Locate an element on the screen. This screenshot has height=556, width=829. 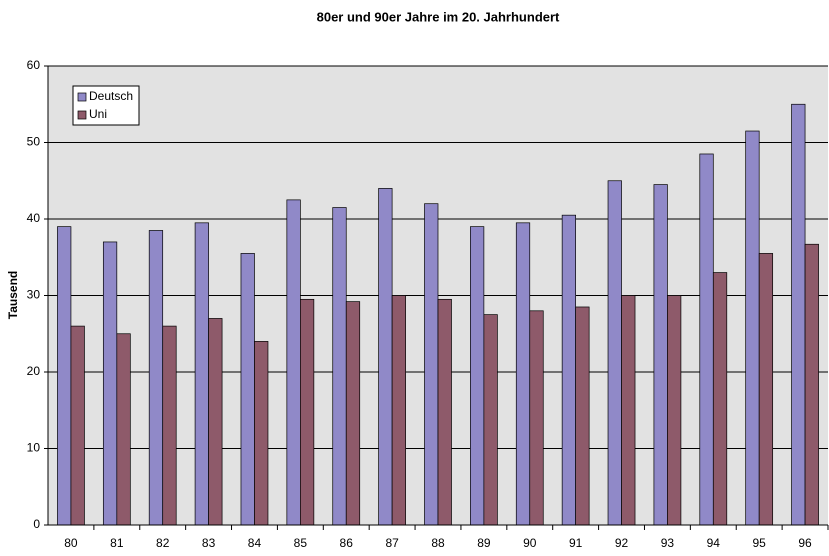
x-tick-label: 80 is located at coordinates (71, 543).